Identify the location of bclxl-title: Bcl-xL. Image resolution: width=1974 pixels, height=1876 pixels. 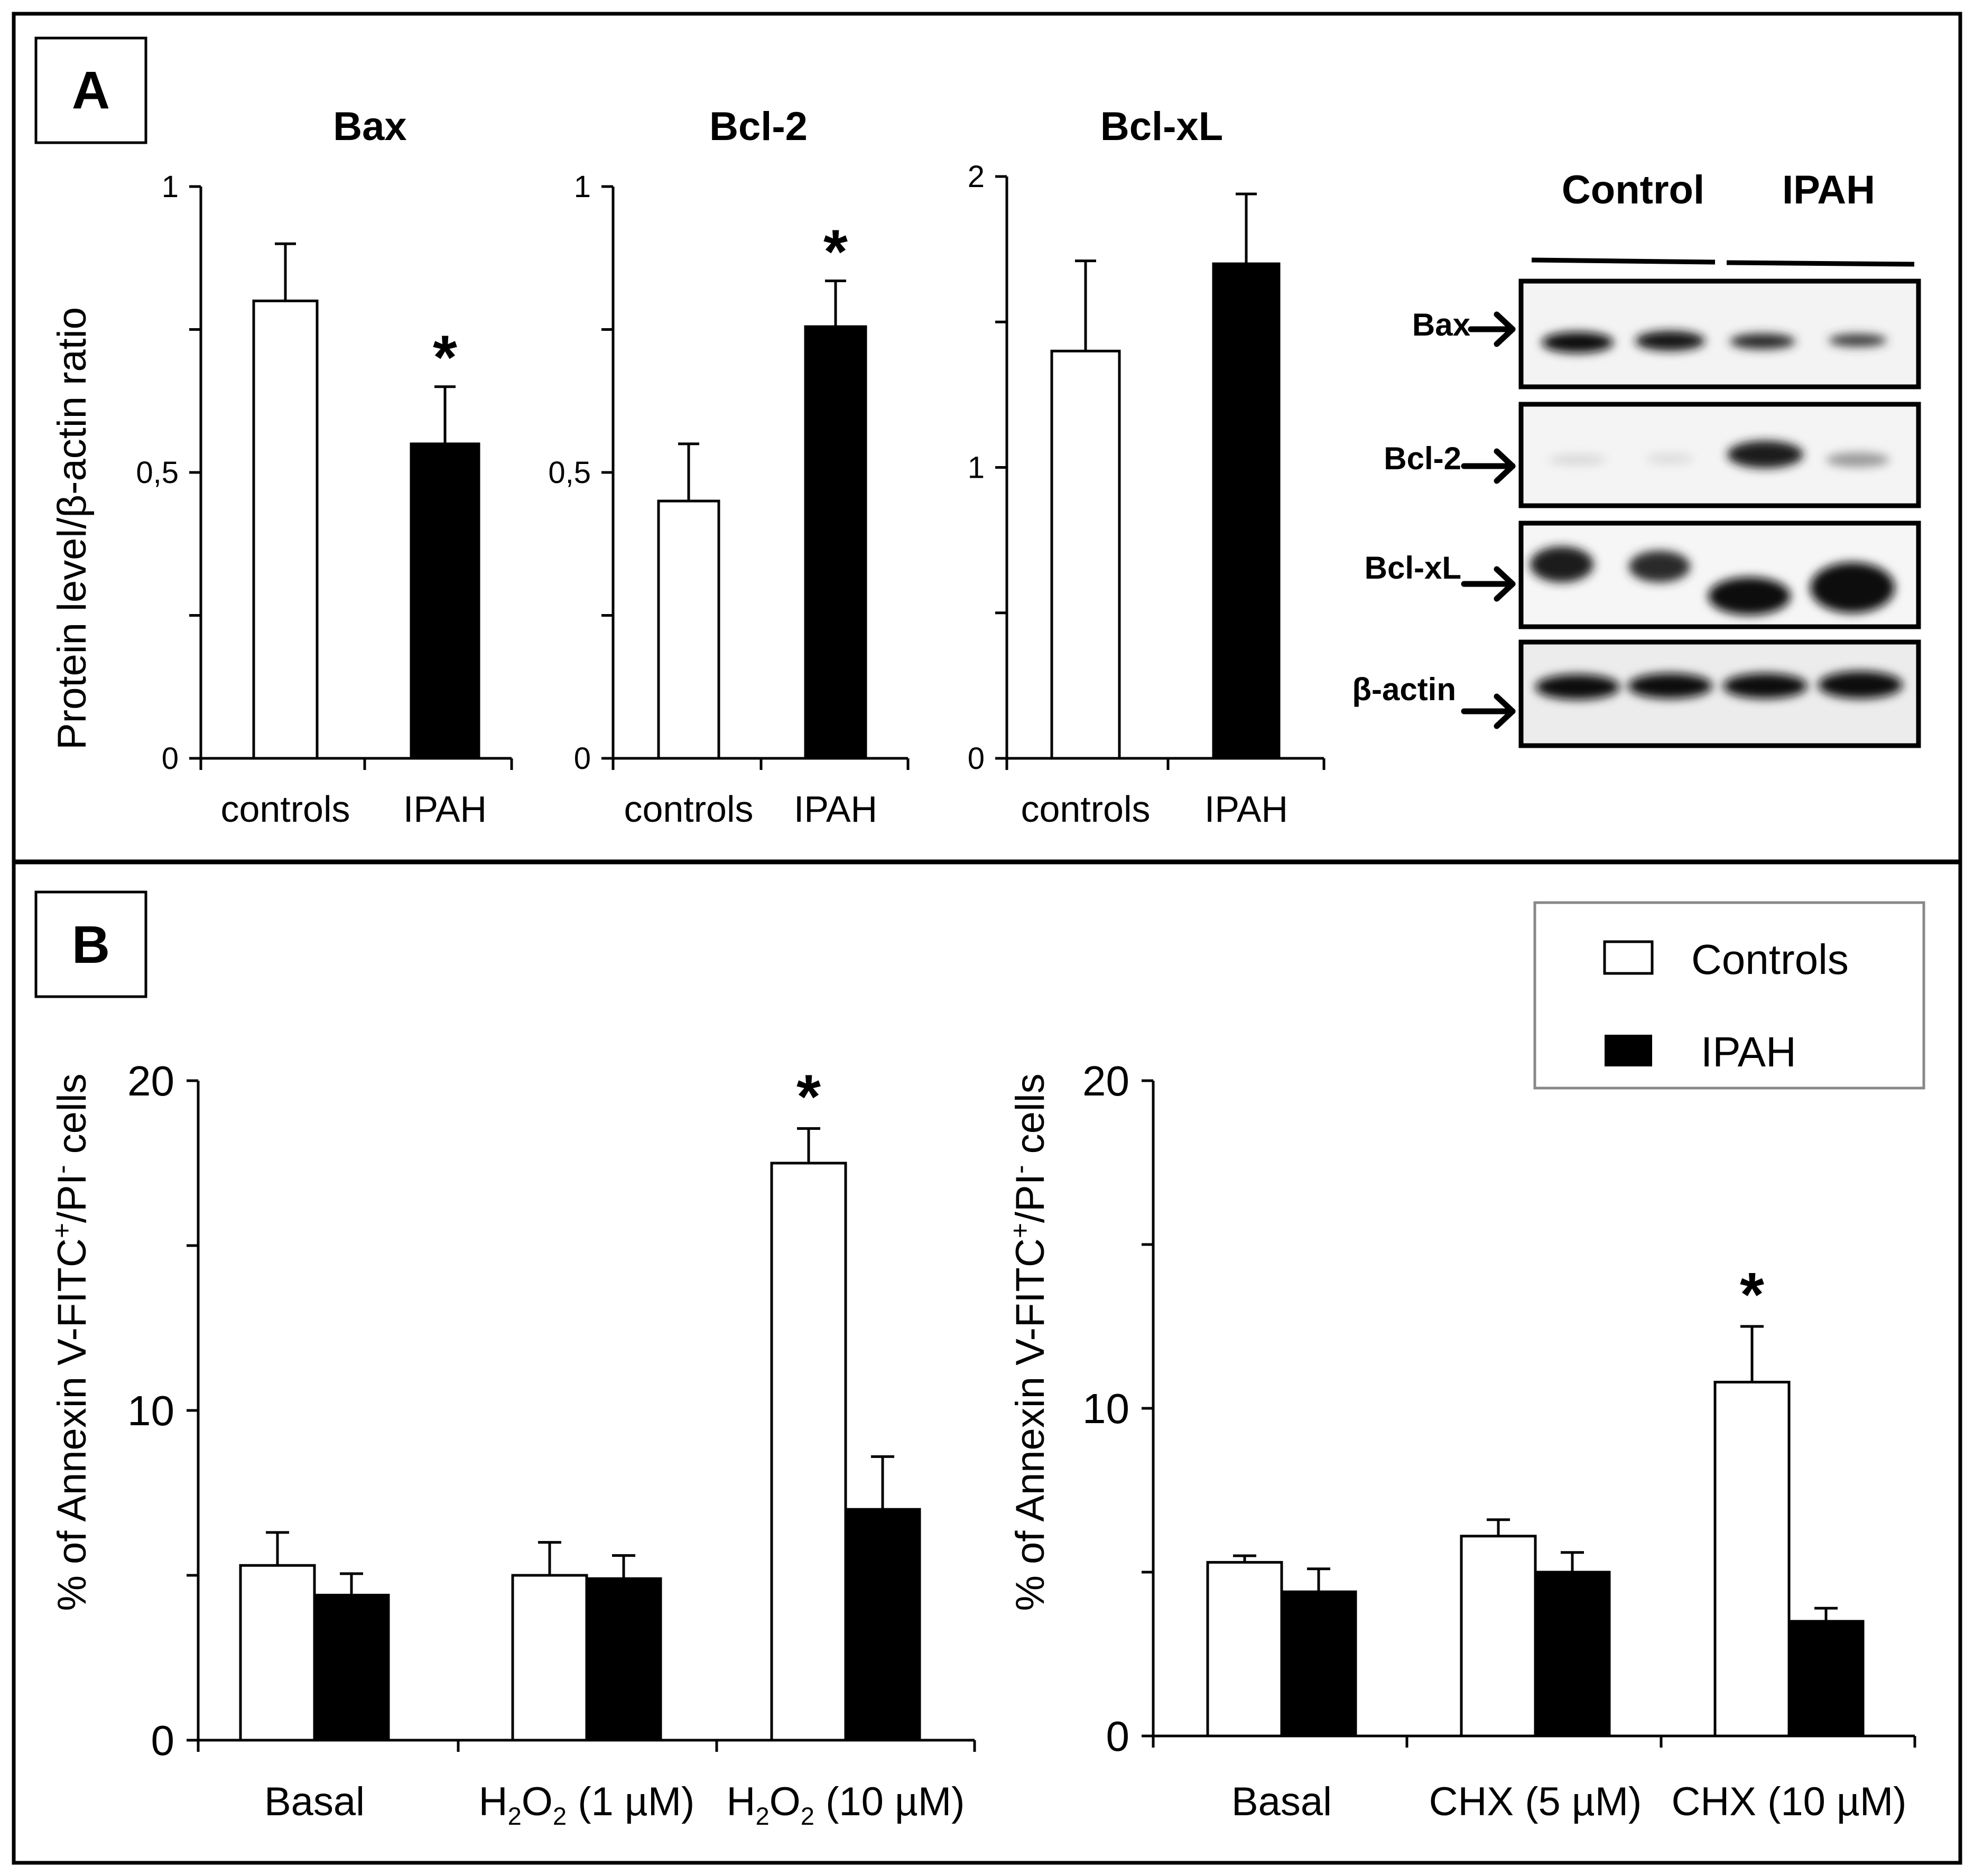
(1161, 126).